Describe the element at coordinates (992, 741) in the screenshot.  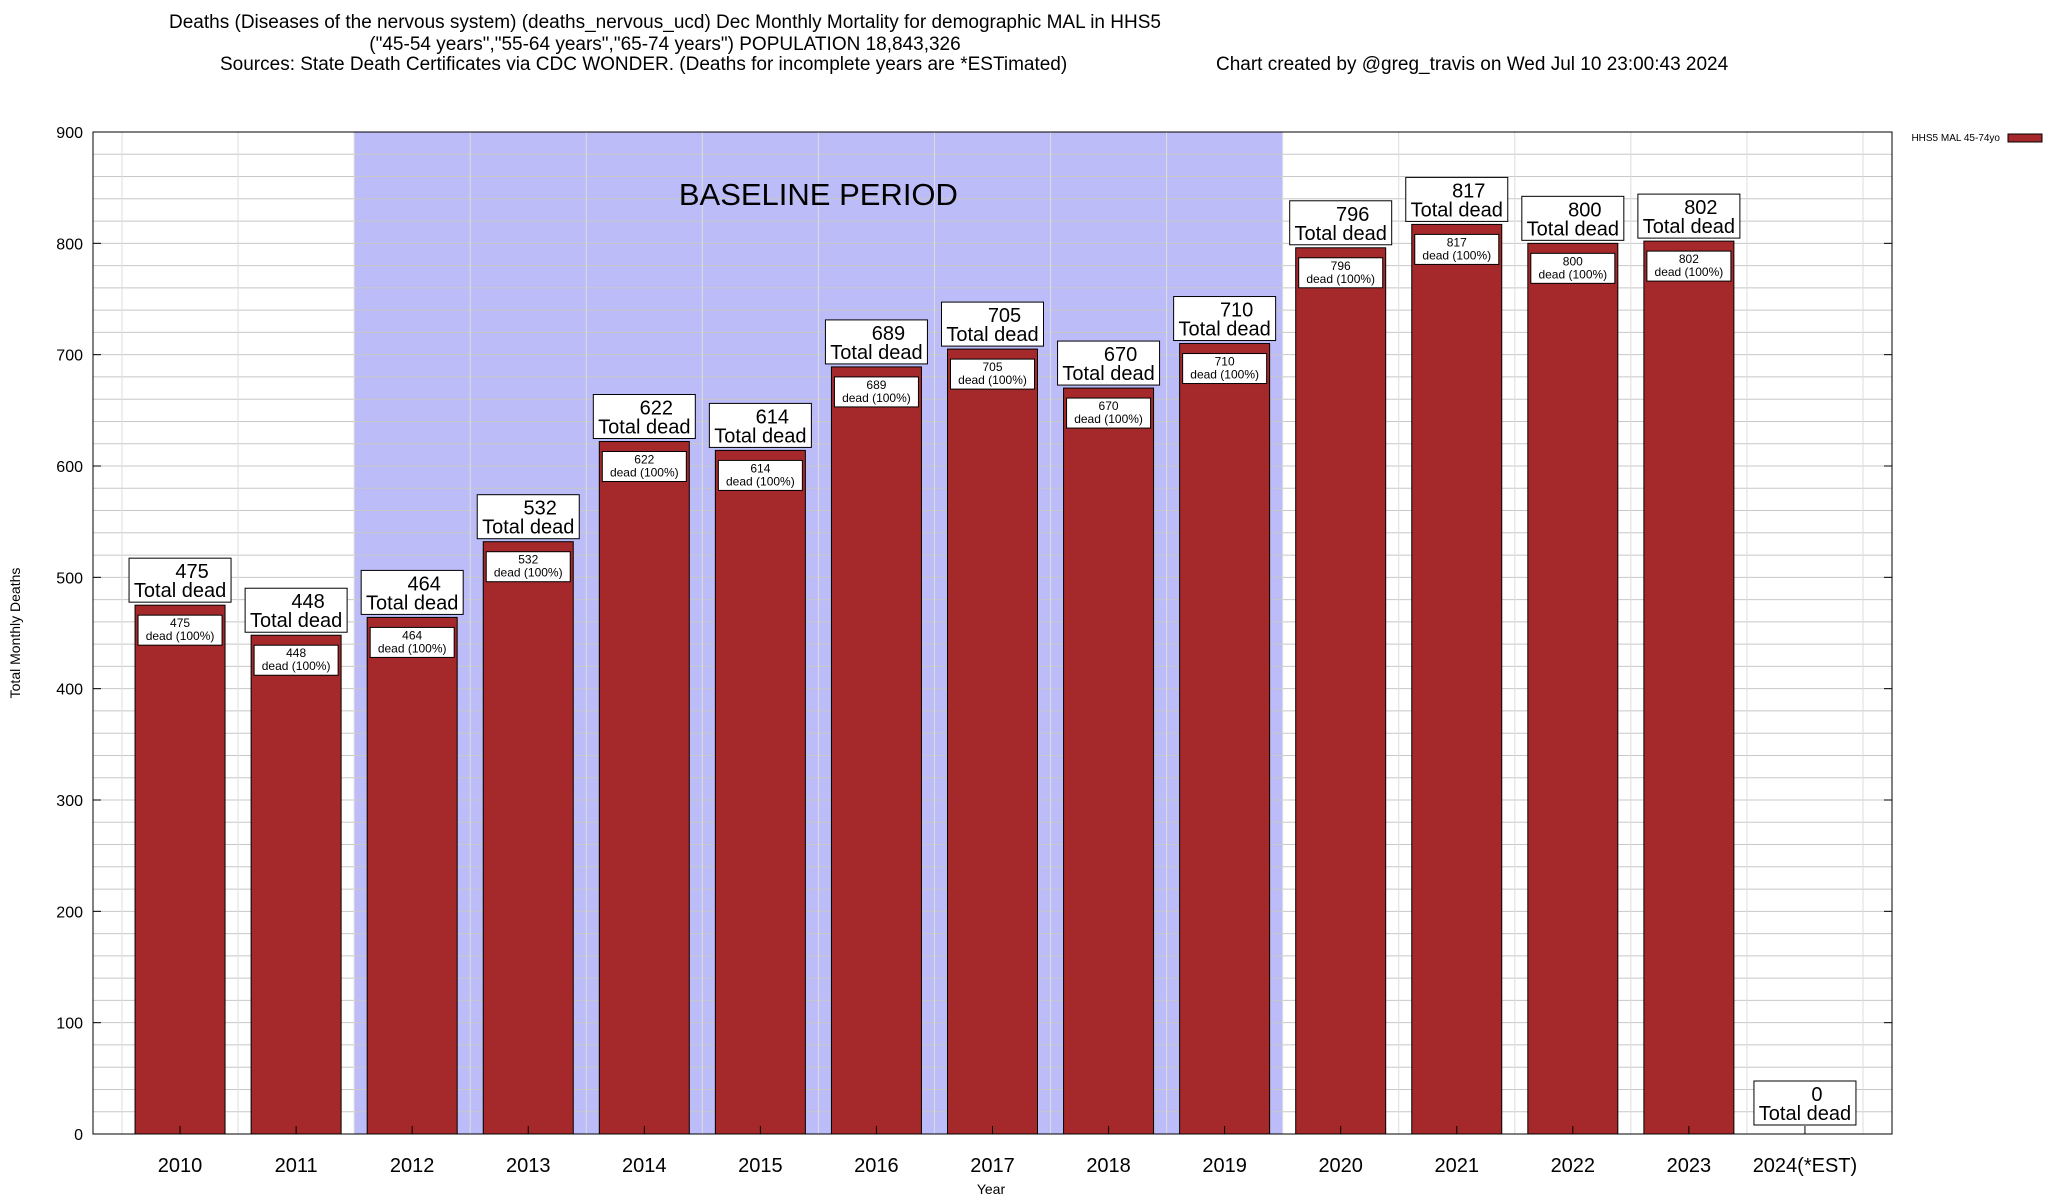
I see `bar-2017` at that location.